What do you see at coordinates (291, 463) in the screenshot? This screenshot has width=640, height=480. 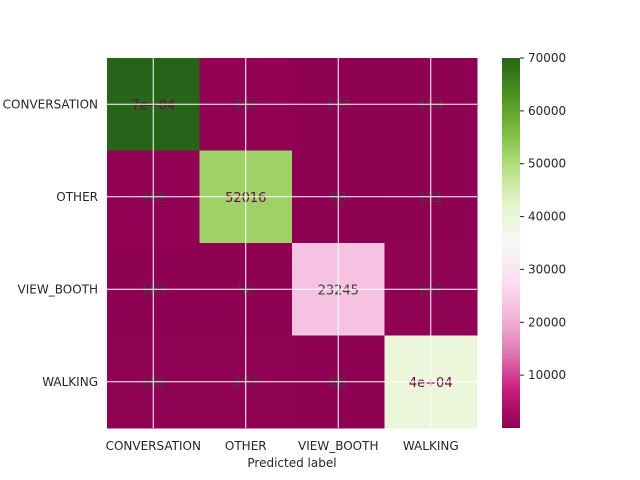 I see `x-axis-label: Predicted label` at bounding box center [291, 463].